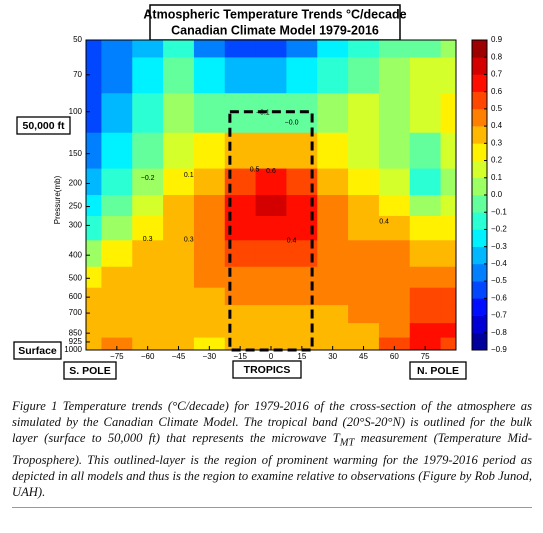 The width and height of the screenshot is (543, 533). I want to click on caption-subscript: MT, so click(347, 443).